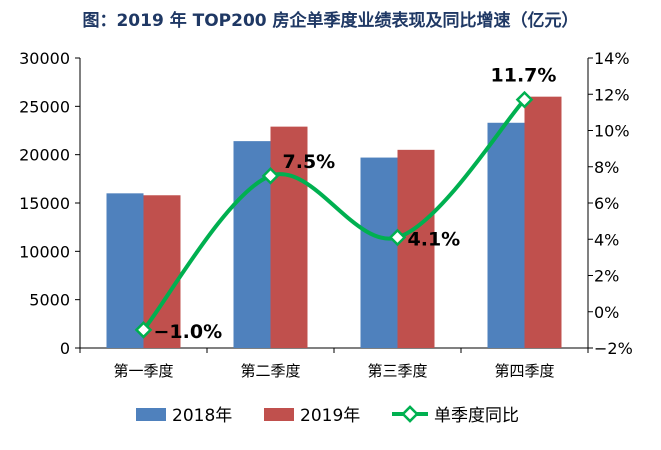 Image resolution: width=661 pixels, height=450 pixels. What do you see at coordinates (279, 414) in the screenshot?
I see `legend-swatch-2019年` at bounding box center [279, 414].